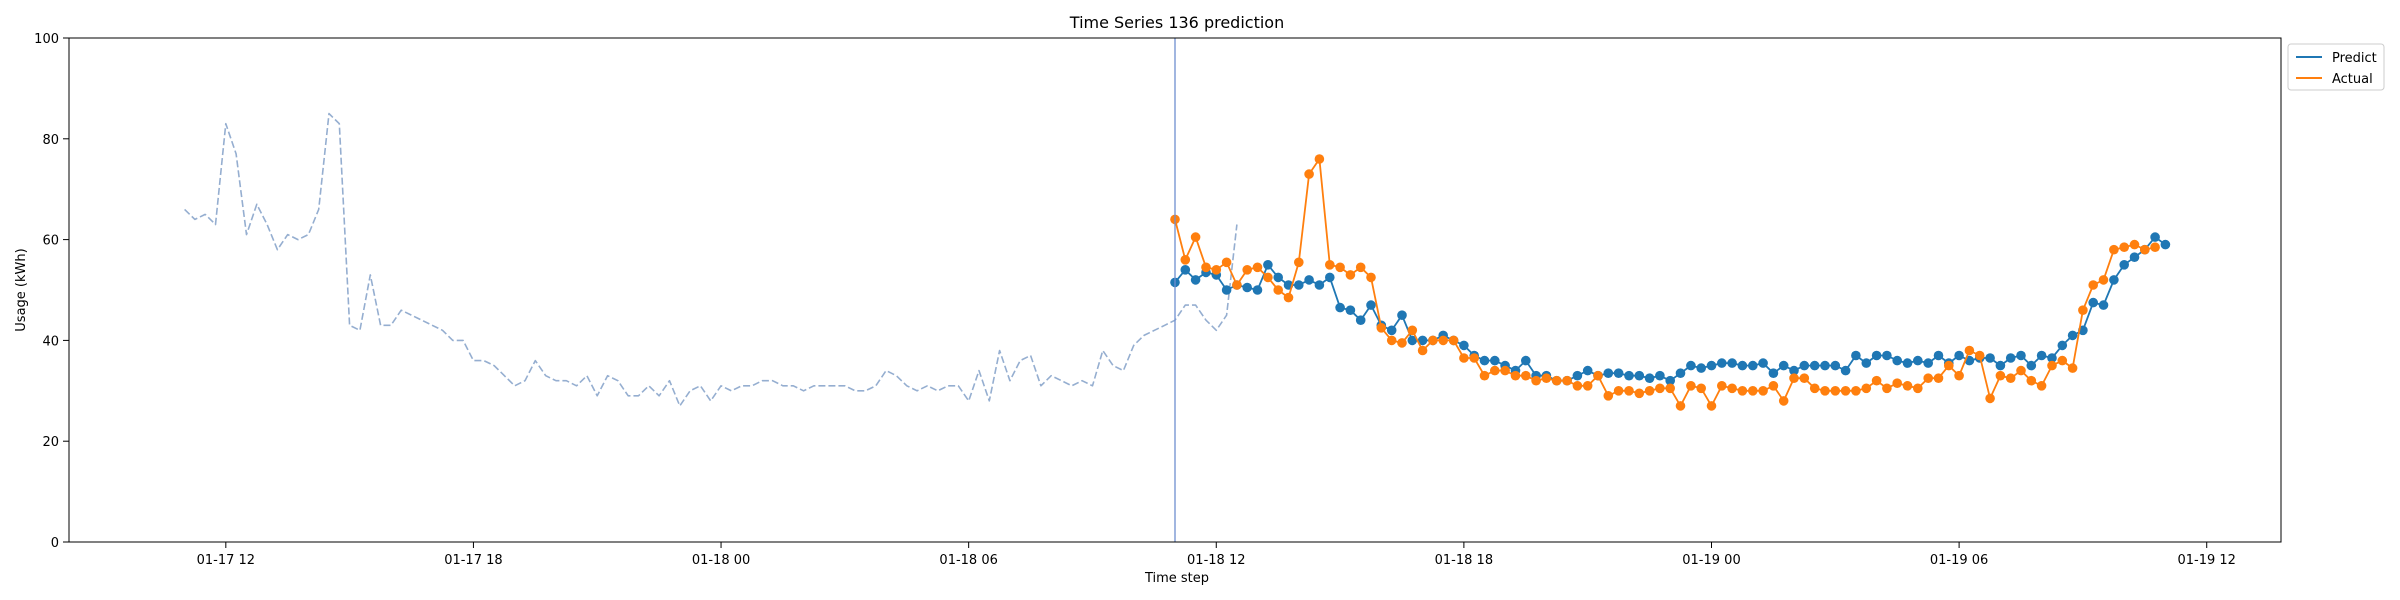  I want to click on series-line-predict, so click(1670, 309).